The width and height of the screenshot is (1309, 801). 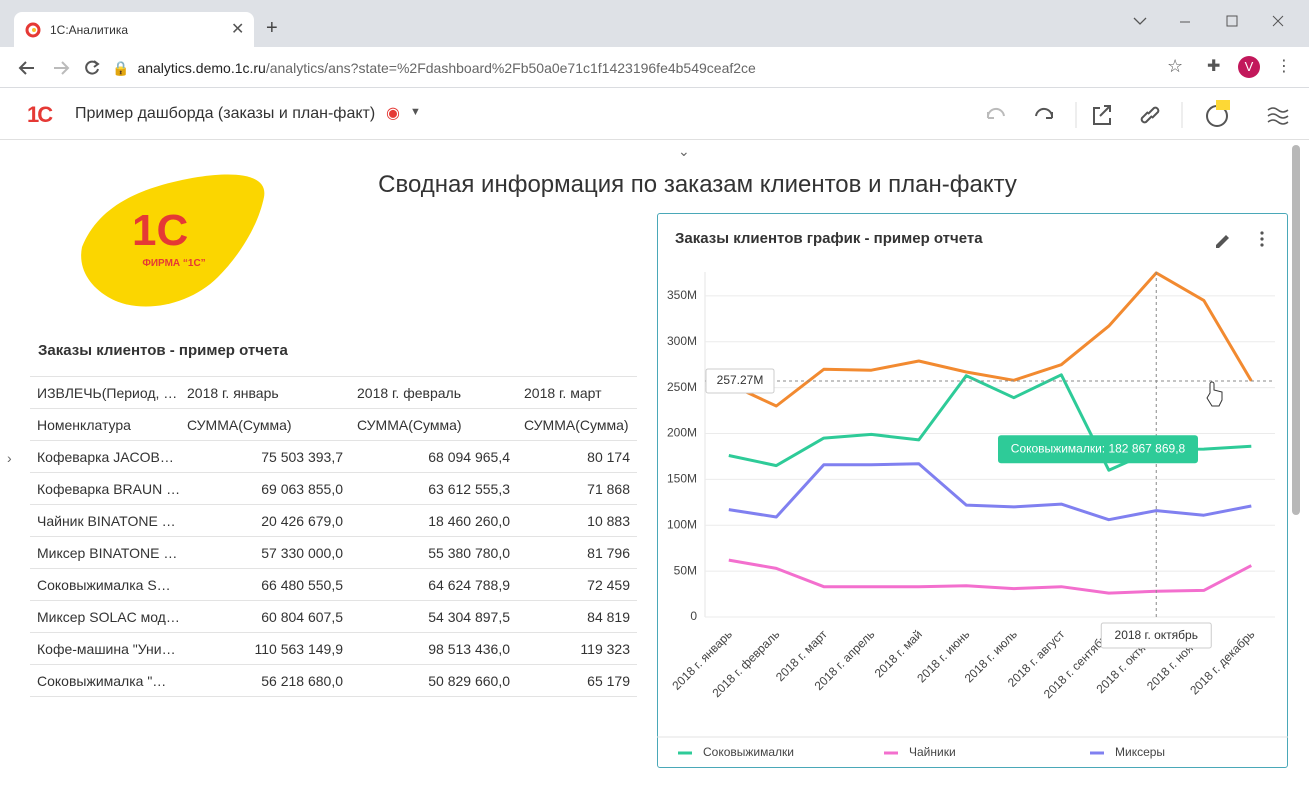 I want to click on logo-mark: 1С, so click(x=160, y=230).